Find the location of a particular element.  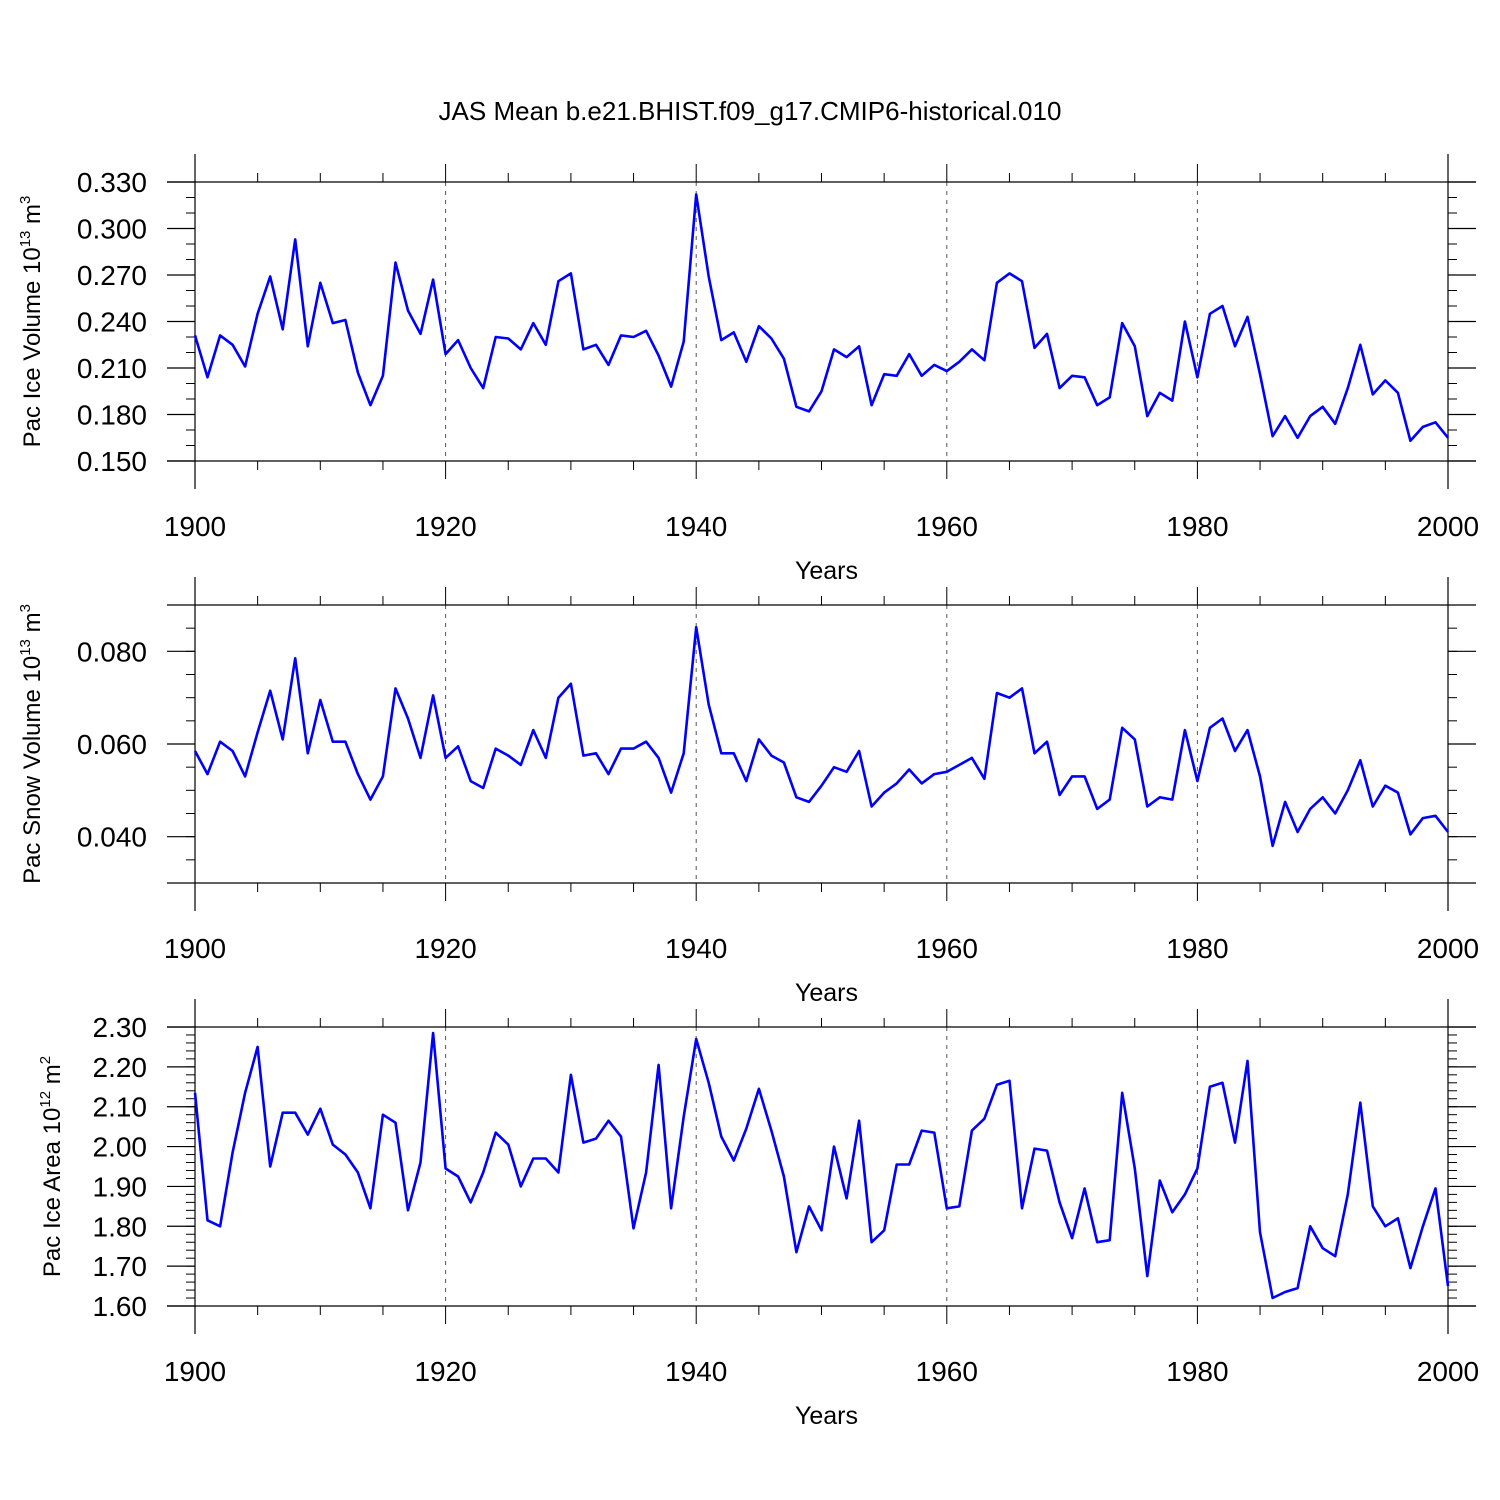

y-tick-label: 1.80 is located at coordinates (120, 1226).